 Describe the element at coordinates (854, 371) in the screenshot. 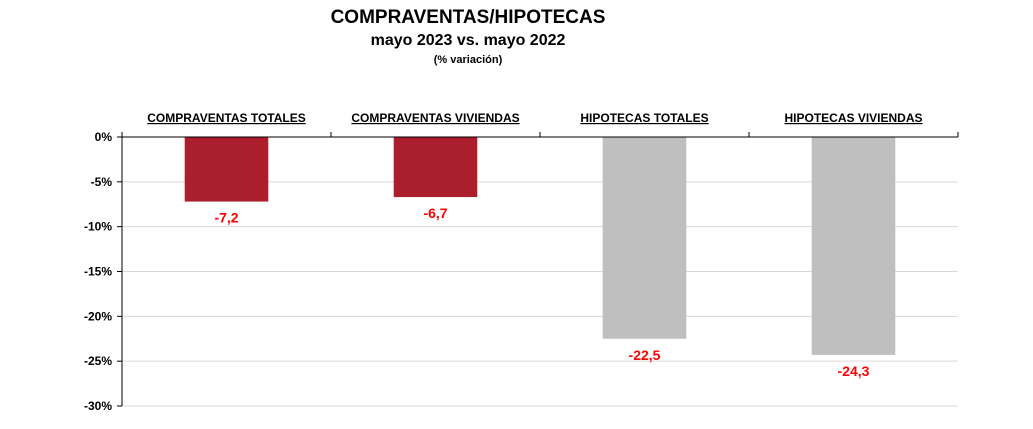

I see `data-label: -24,3` at that location.